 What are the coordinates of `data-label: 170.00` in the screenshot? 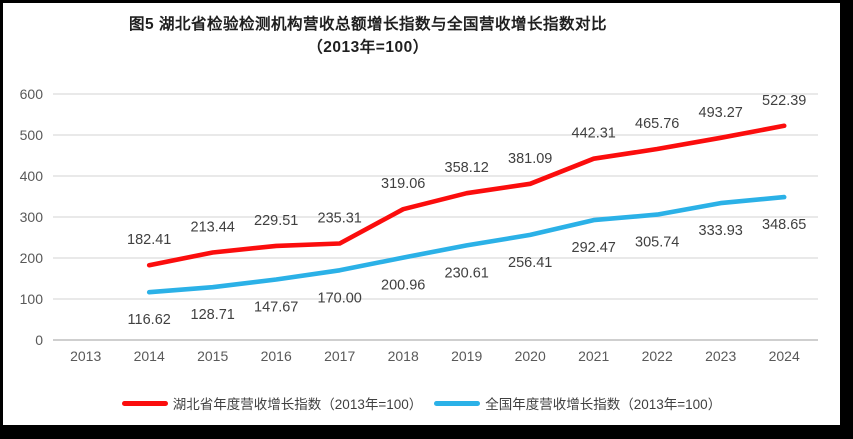 It's located at (340, 298).